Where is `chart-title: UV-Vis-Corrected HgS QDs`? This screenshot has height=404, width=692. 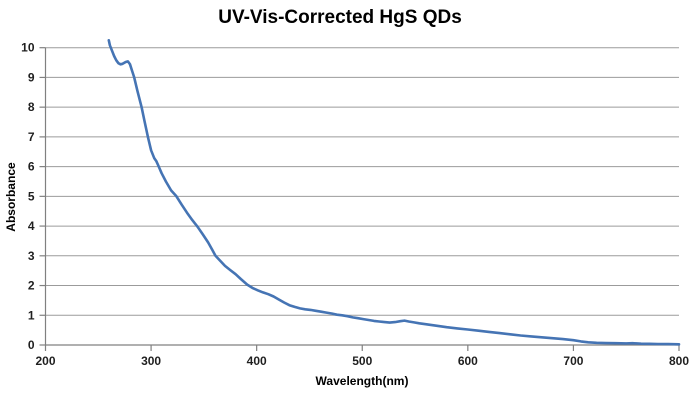 chart-title: UV-Vis-Corrected HgS QDs is located at coordinates (340, 17).